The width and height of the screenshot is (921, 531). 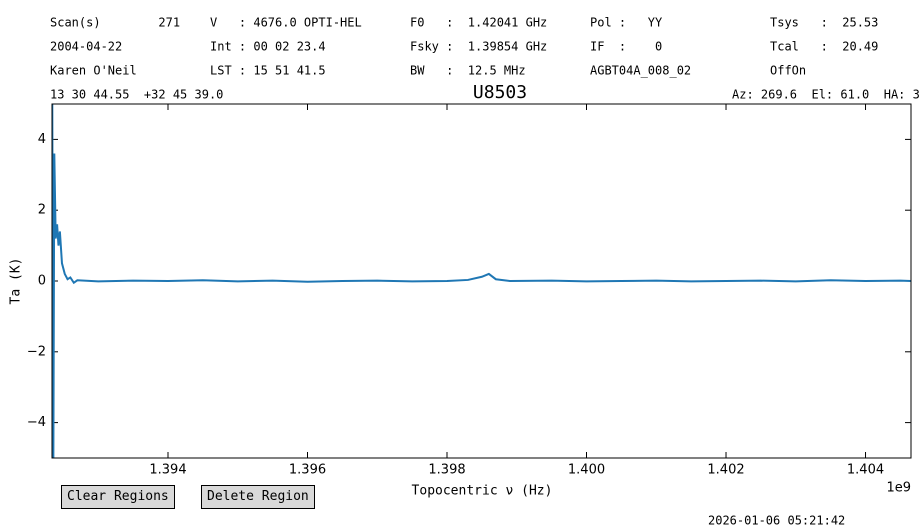 What do you see at coordinates (626, 47) in the screenshot?
I see `header-field: IF : 0` at bounding box center [626, 47].